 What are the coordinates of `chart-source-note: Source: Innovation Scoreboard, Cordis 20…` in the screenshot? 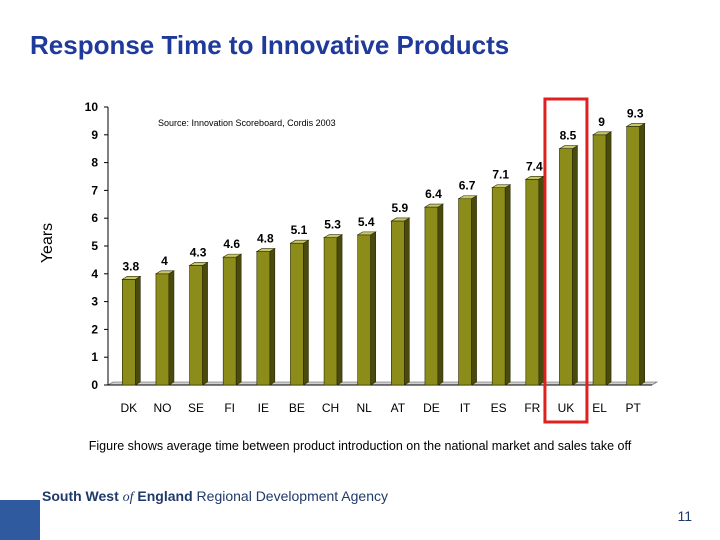 It's located at (247, 123).